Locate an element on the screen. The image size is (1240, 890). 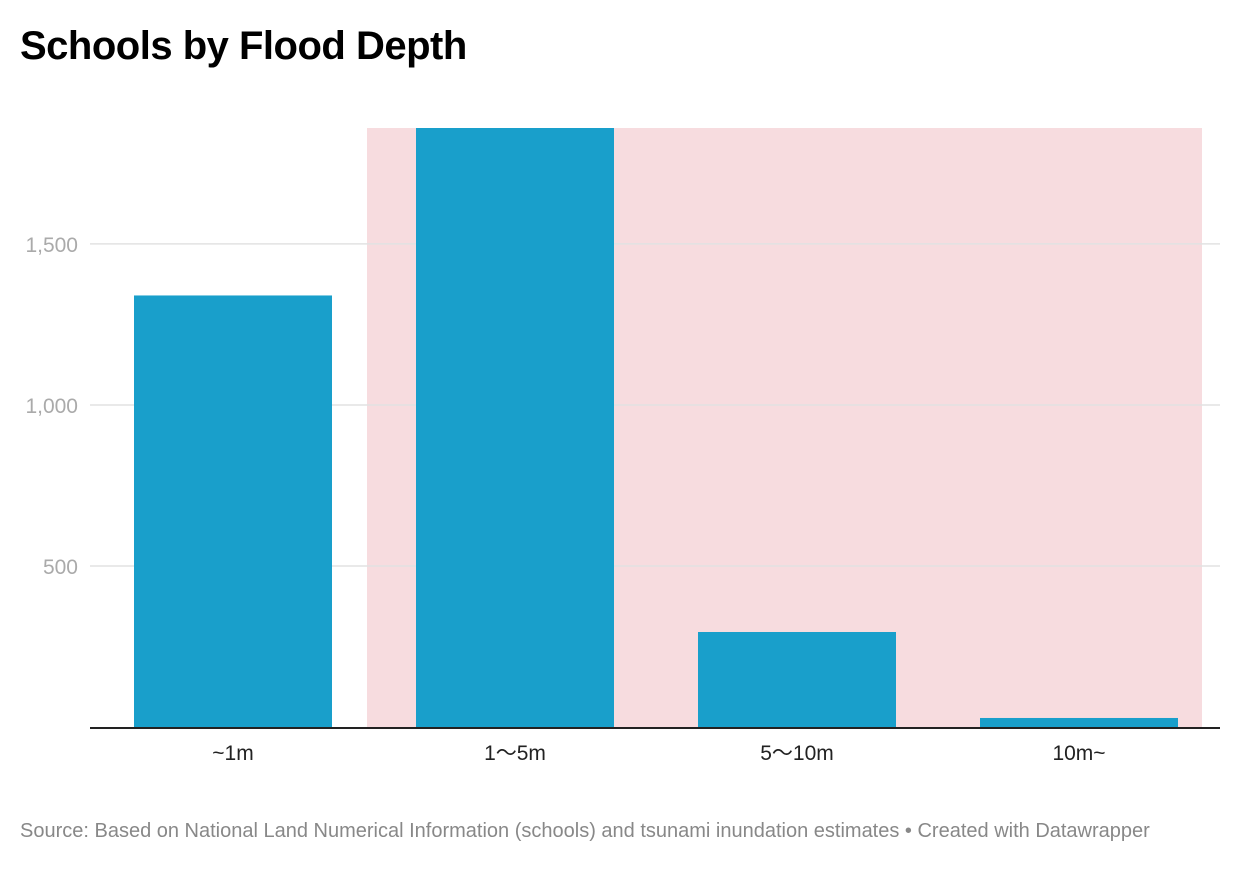
y-axis-tick-labels: 500 1,000 1,500 is located at coordinates (51, 406).